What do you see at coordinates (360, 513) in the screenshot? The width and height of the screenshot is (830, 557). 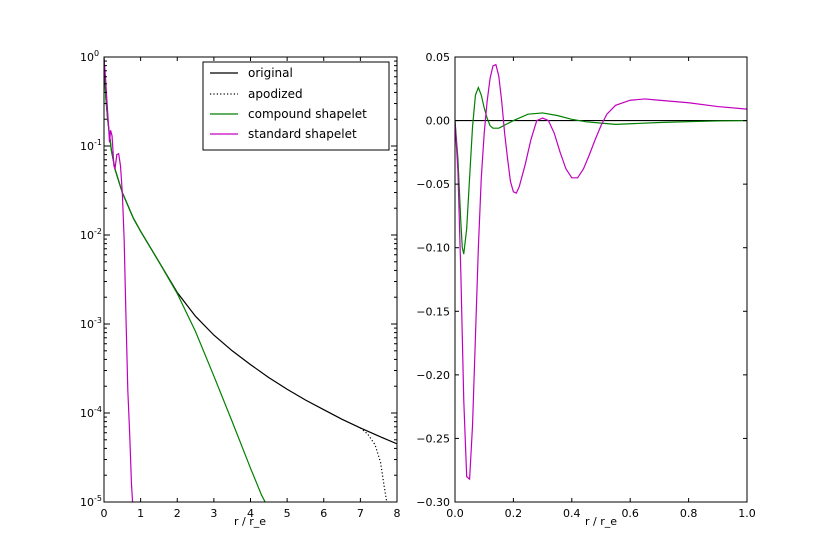 I see `left-x-tick-label: 7` at bounding box center [360, 513].